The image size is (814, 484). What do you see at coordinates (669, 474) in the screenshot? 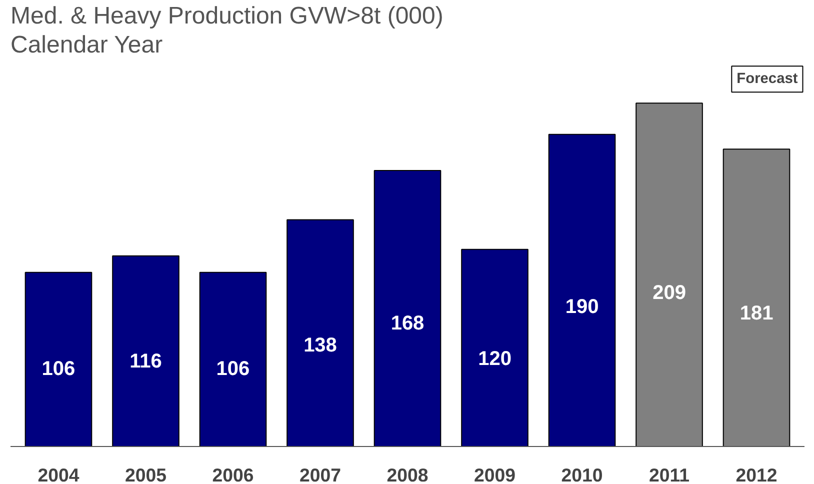
I see `x-tick-label: 2011` at bounding box center [669, 474].